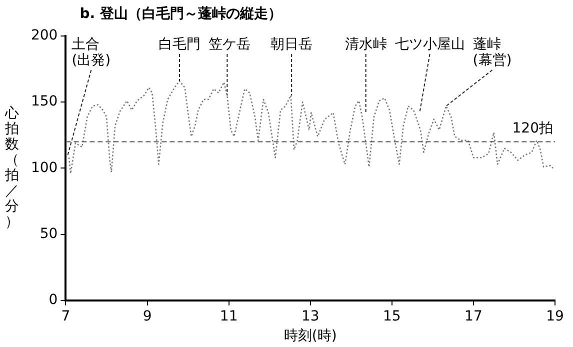  Describe the element at coordinates (229, 316) in the screenshot. I see `x-tick-label: 11` at that location.